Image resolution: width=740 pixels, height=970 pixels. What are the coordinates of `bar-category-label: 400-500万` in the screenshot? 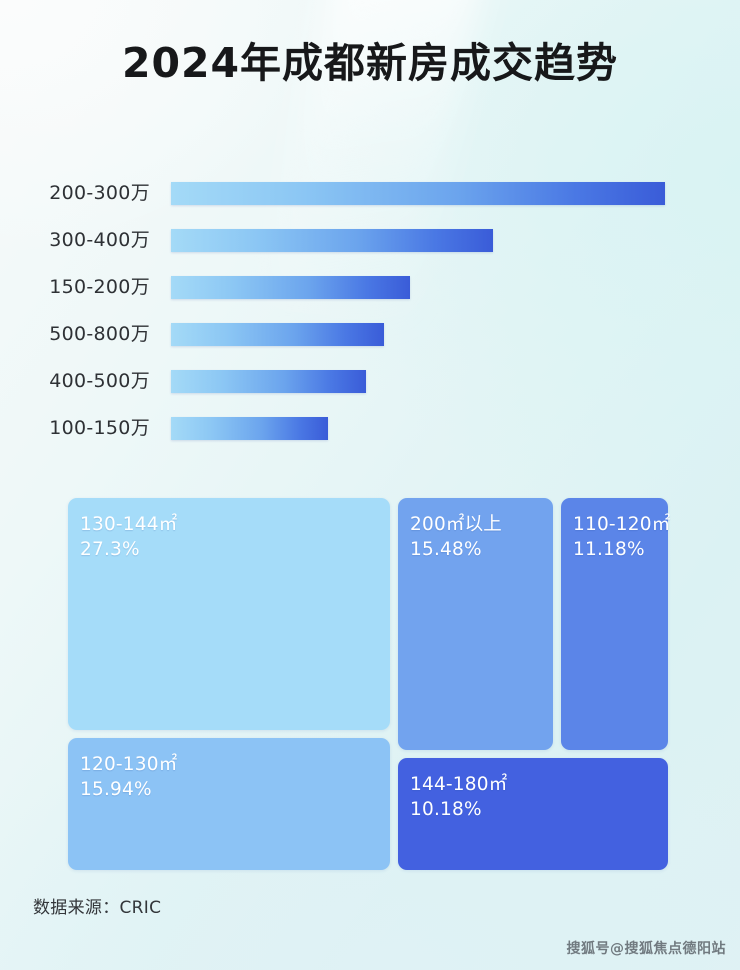 It's located at (99, 381).